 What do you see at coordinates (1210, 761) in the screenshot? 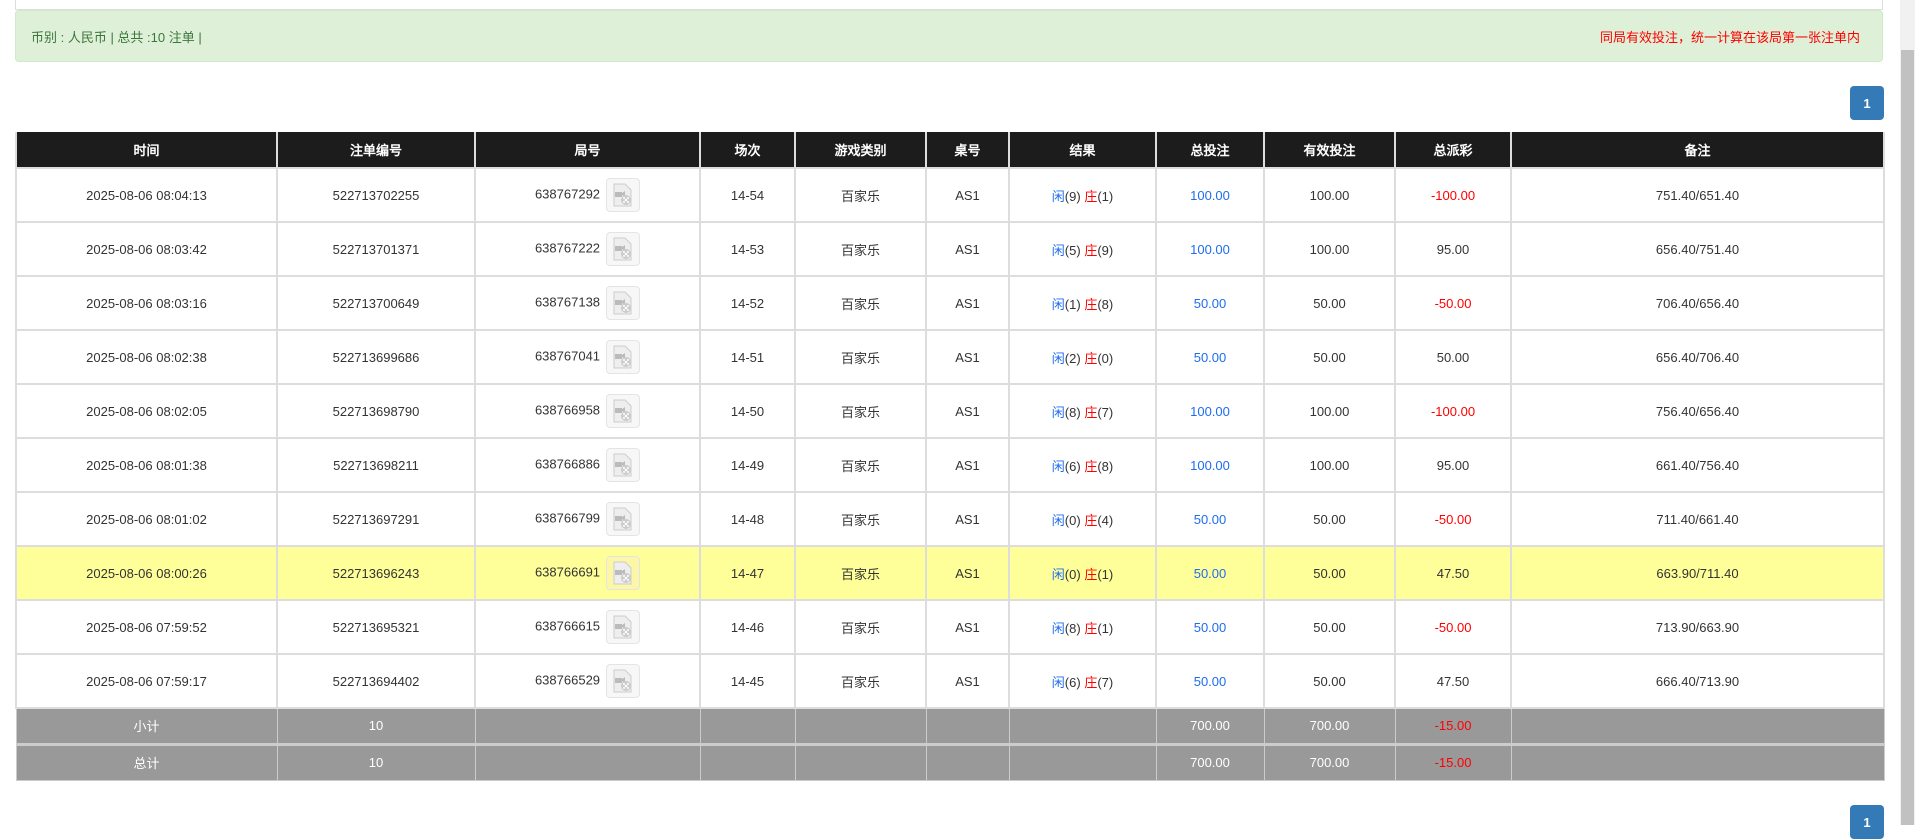
I see `cell-total: 700.00` at bounding box center [1210, 761].